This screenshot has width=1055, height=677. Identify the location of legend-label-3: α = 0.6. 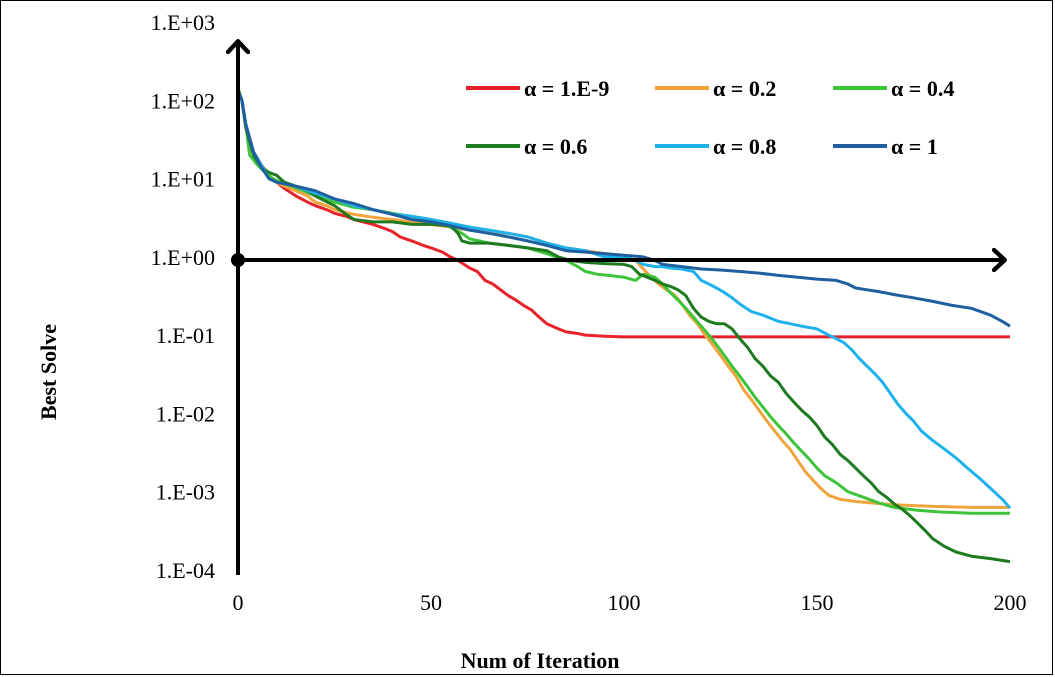
(555, 146).